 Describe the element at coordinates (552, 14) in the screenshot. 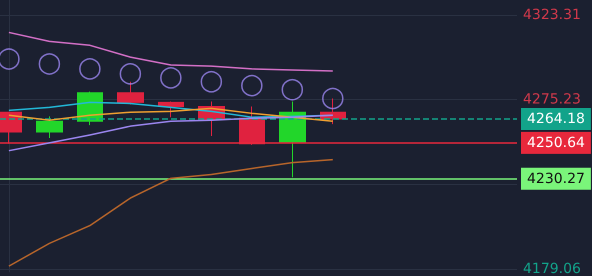

I see `y-tick-label: 4323.31` at that location.